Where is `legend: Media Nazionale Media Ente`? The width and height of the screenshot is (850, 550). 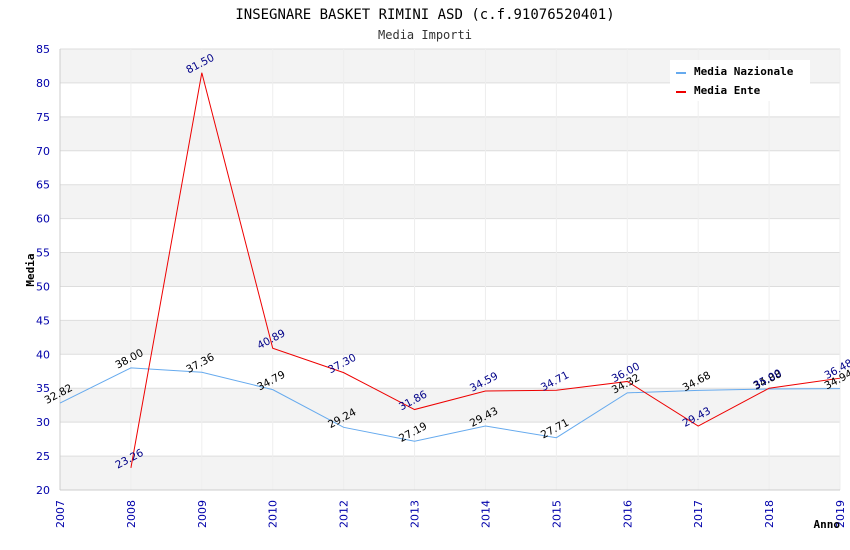 legend: Media Nazionale Media Ente is located at coordinates (740, 80).